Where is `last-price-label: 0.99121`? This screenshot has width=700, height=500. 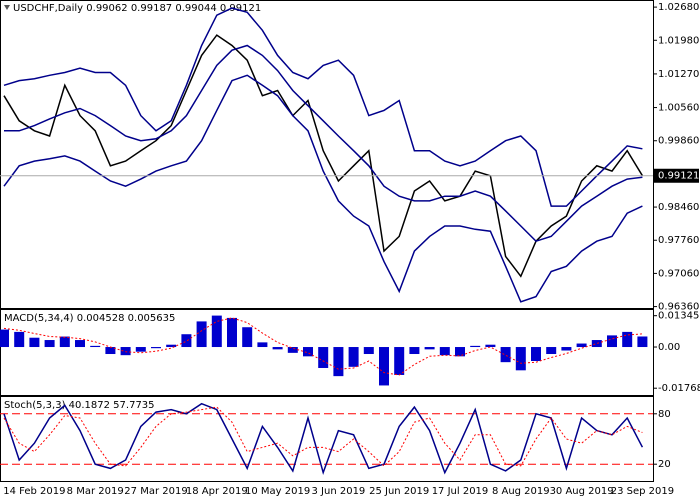
last-price-label: 0.99121 is located at coordinates (678, 176).